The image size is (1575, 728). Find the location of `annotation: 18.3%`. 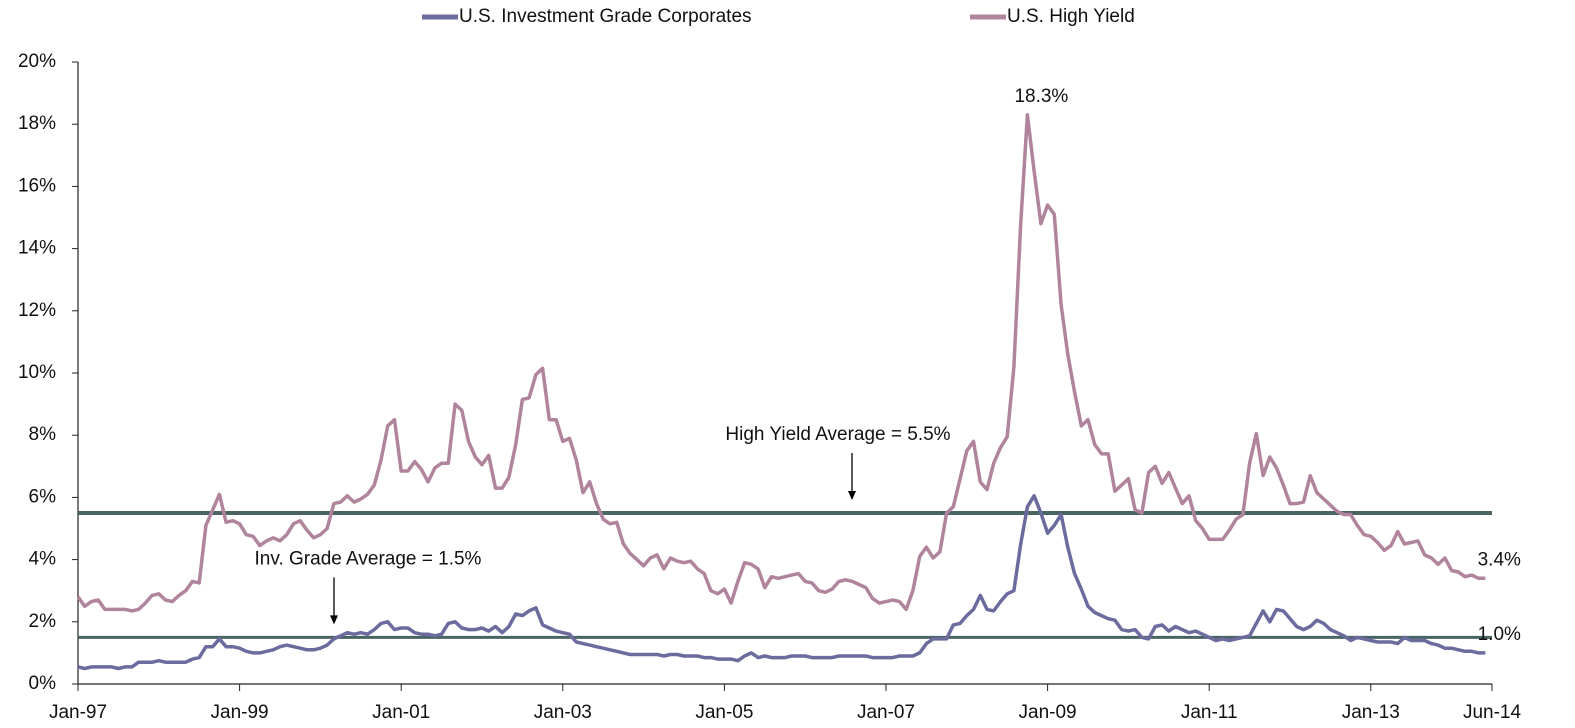

annotation: 18.3% is located at coordinates (1041, 96).